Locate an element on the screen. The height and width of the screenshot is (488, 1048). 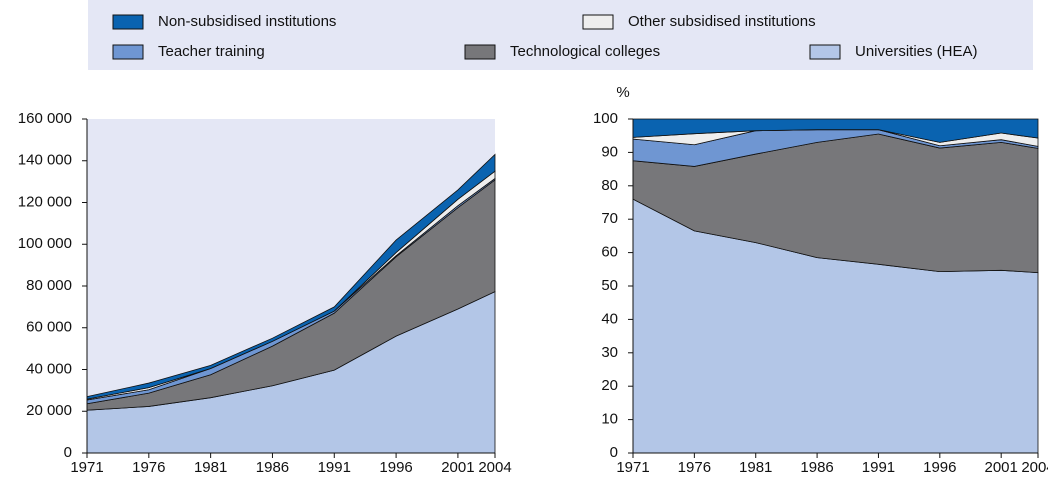
y-tick-label: 100 is located at coordinates (605, 118).